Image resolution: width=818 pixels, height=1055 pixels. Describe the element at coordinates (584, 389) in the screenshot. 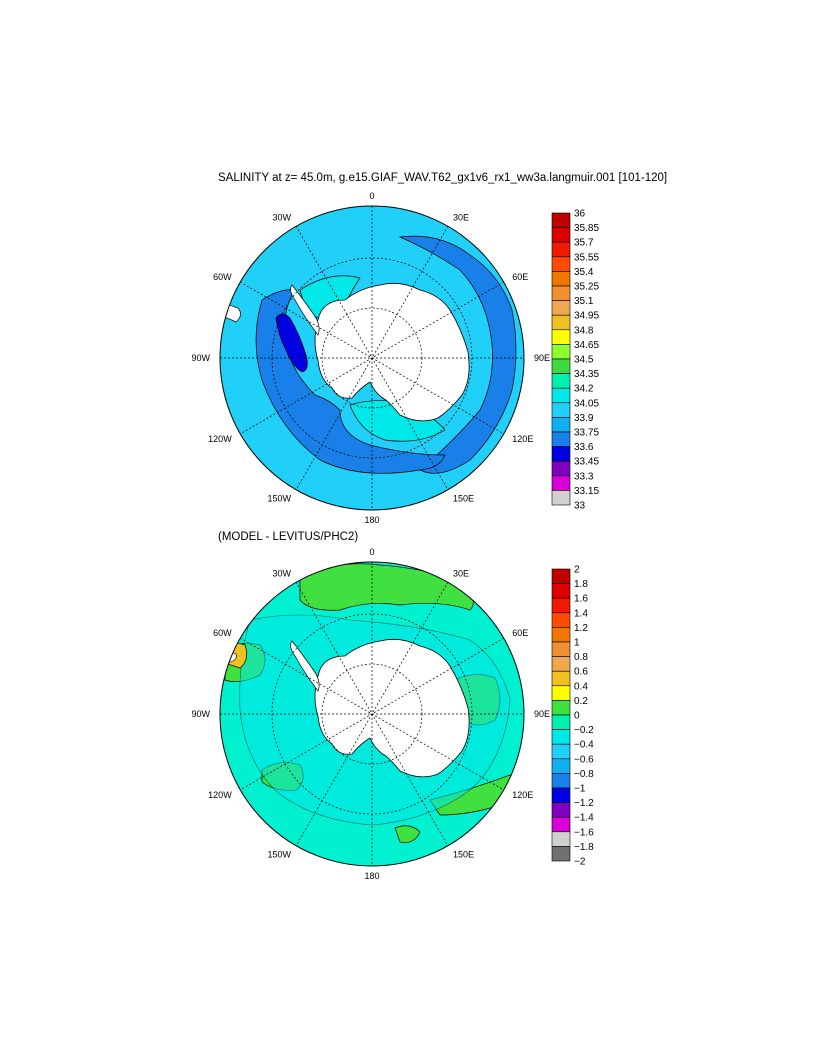

I see `colorbar-tick-label: 34.2` at that location.